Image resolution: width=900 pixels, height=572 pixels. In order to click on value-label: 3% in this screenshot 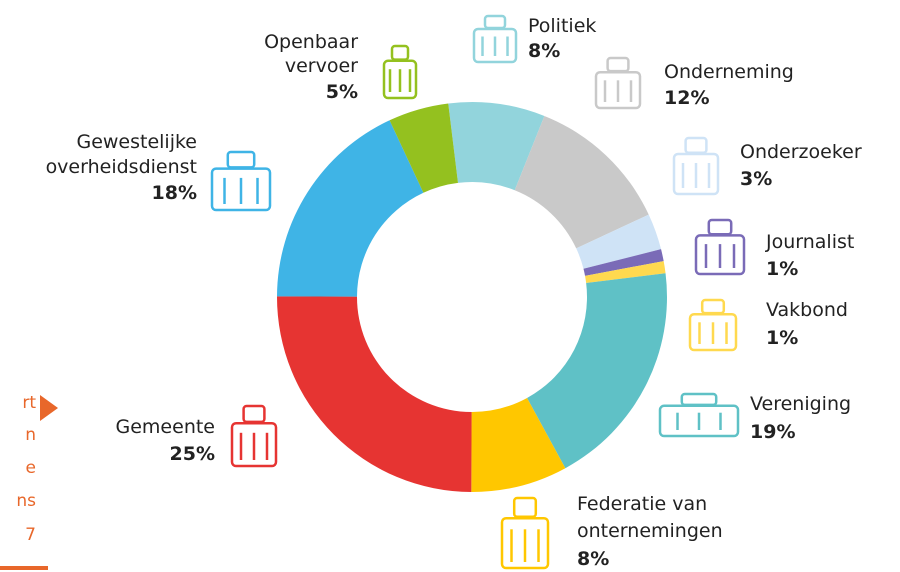, I will do `click(756, 179)`.